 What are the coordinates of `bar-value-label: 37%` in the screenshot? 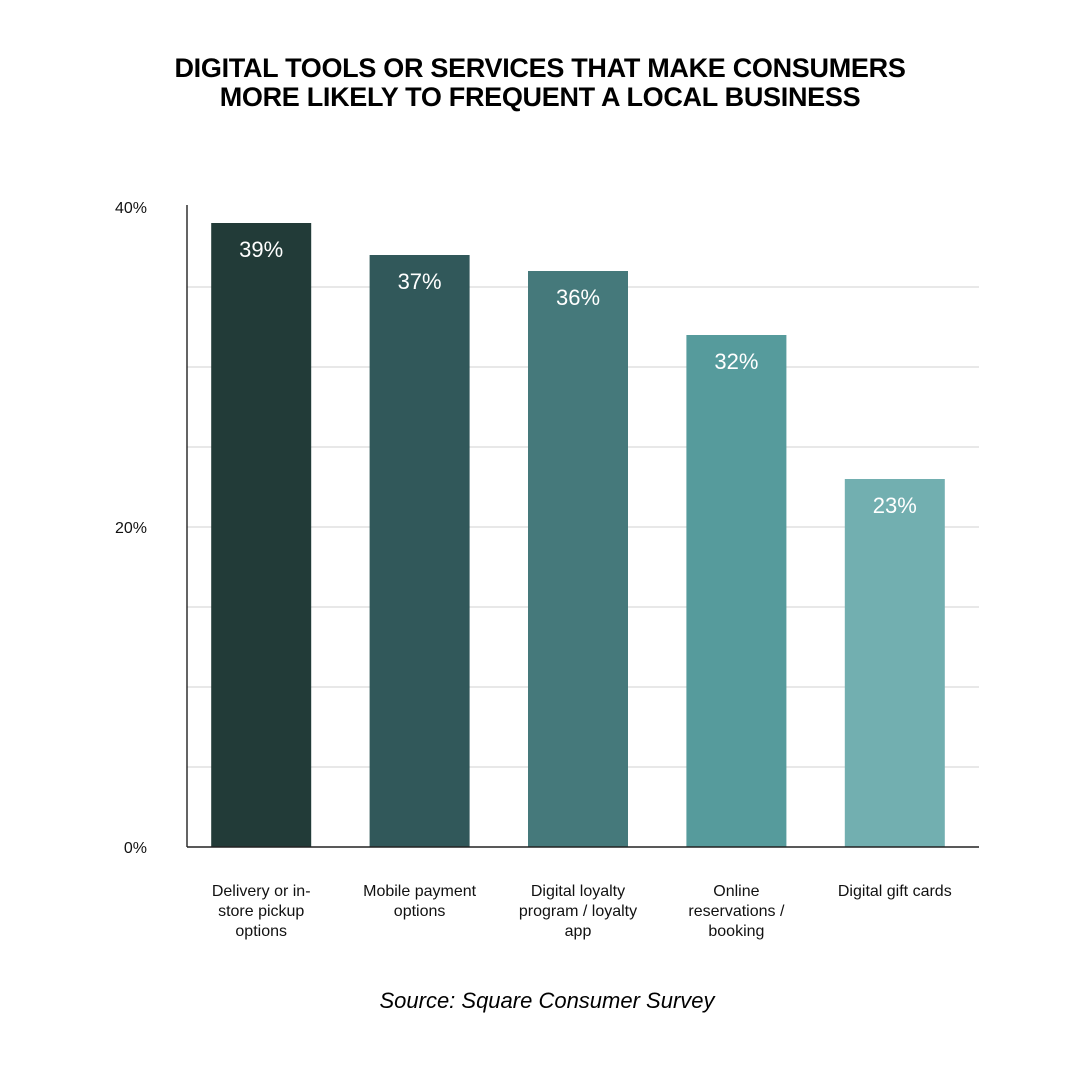 It's located at (420, 281).